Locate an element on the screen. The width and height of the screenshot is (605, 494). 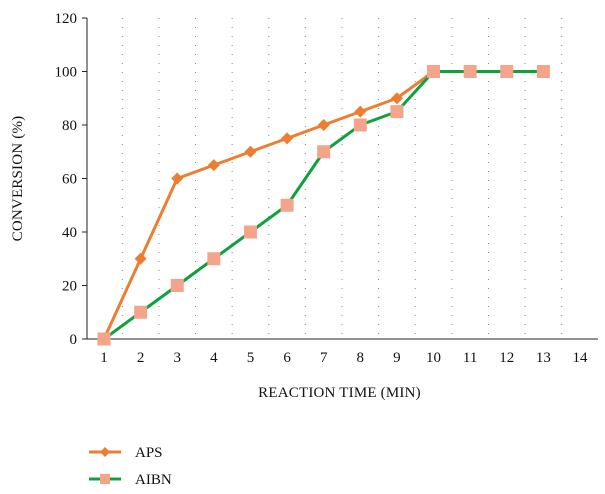
y-tick-label: 60 is located at coordinates (69, 180).